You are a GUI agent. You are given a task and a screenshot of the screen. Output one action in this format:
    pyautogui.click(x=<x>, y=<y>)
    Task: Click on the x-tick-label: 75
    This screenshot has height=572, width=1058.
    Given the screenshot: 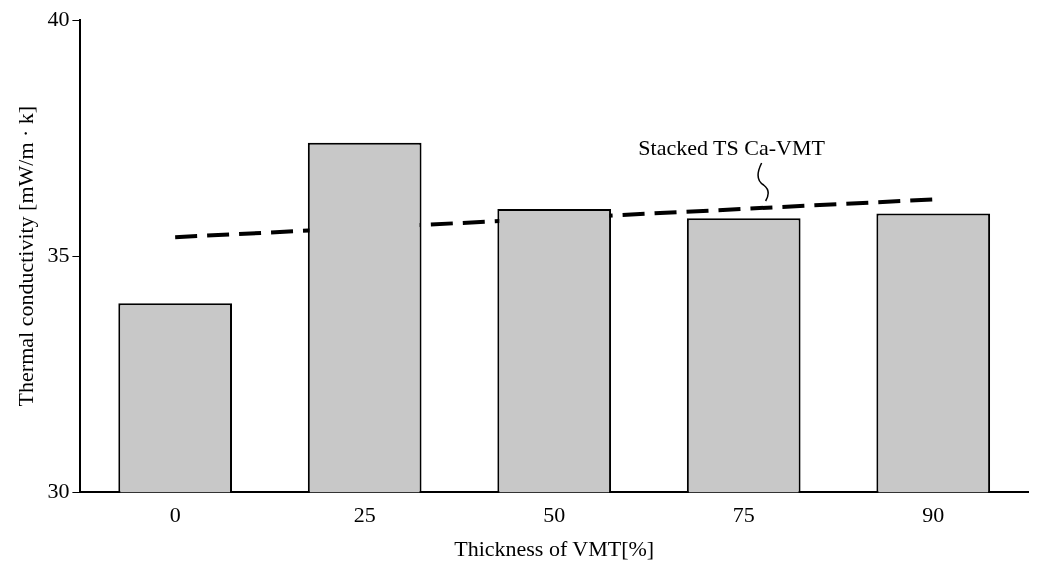 What is the action you would take?
    pyautogui.click(x=743, y=515)
    